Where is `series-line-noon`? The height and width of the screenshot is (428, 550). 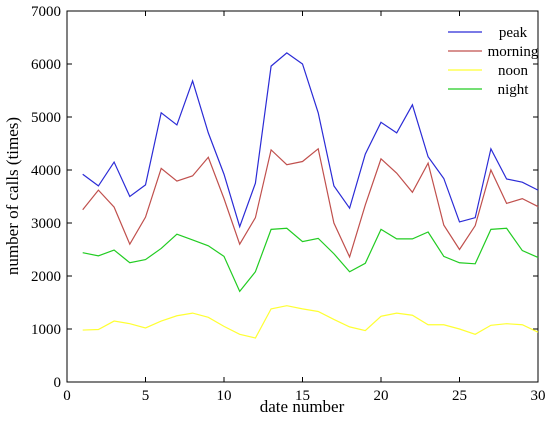 series-line-noon is located at coordinates (310, 322).